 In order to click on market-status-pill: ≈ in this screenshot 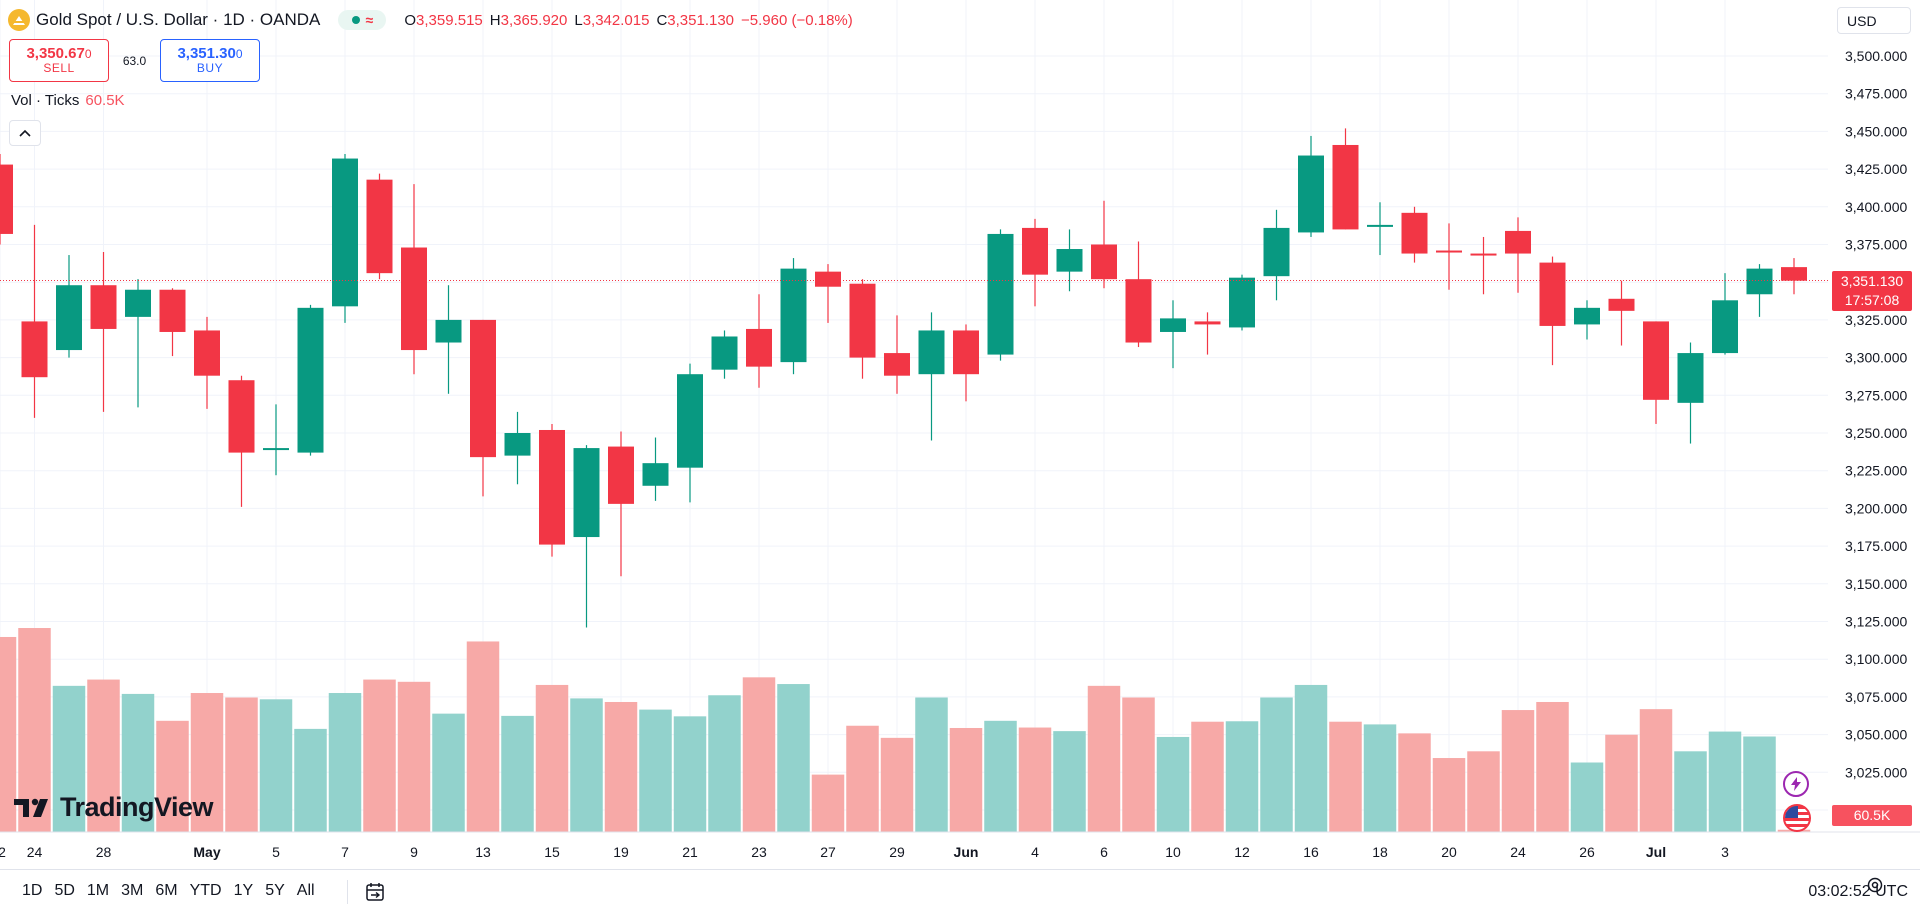, I will do `click(362, 20)`.